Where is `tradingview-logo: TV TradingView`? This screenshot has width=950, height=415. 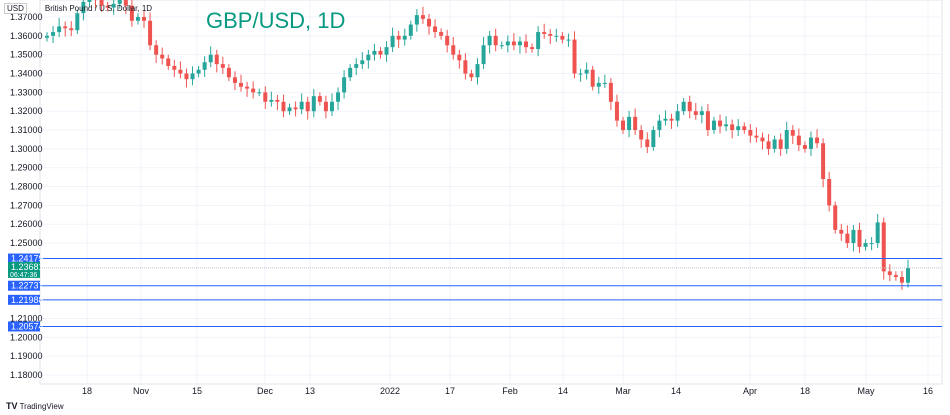 tradingview-logo: TV TradingView is located at coordinates (35, 406).